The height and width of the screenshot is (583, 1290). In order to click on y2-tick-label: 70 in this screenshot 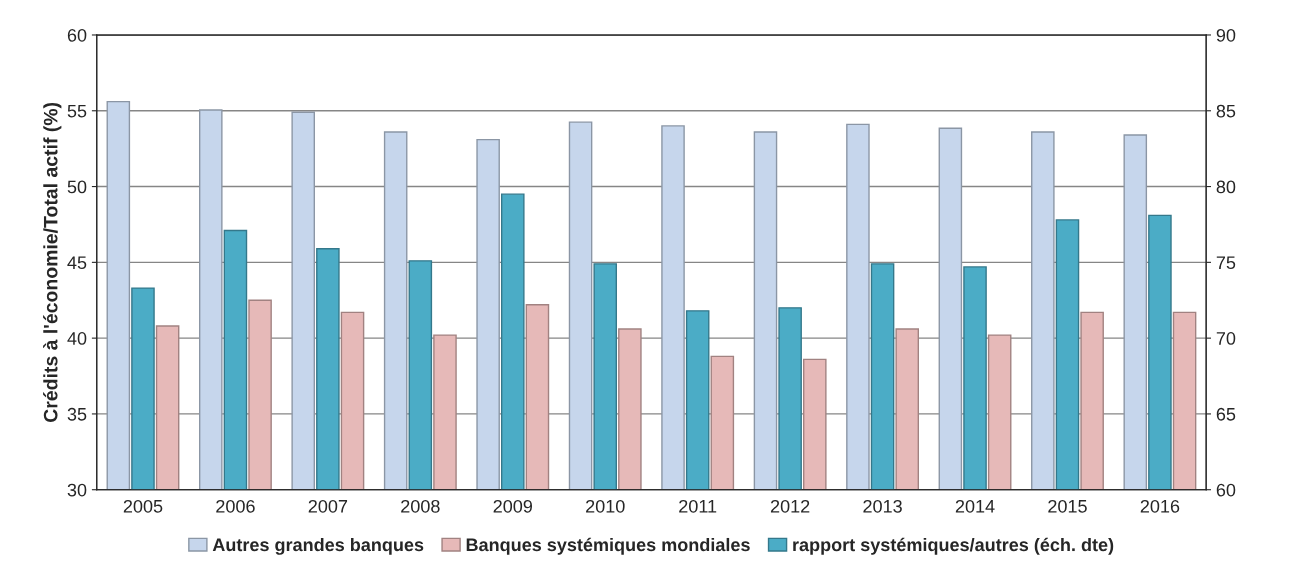, I will do `click(1226, 338)`.